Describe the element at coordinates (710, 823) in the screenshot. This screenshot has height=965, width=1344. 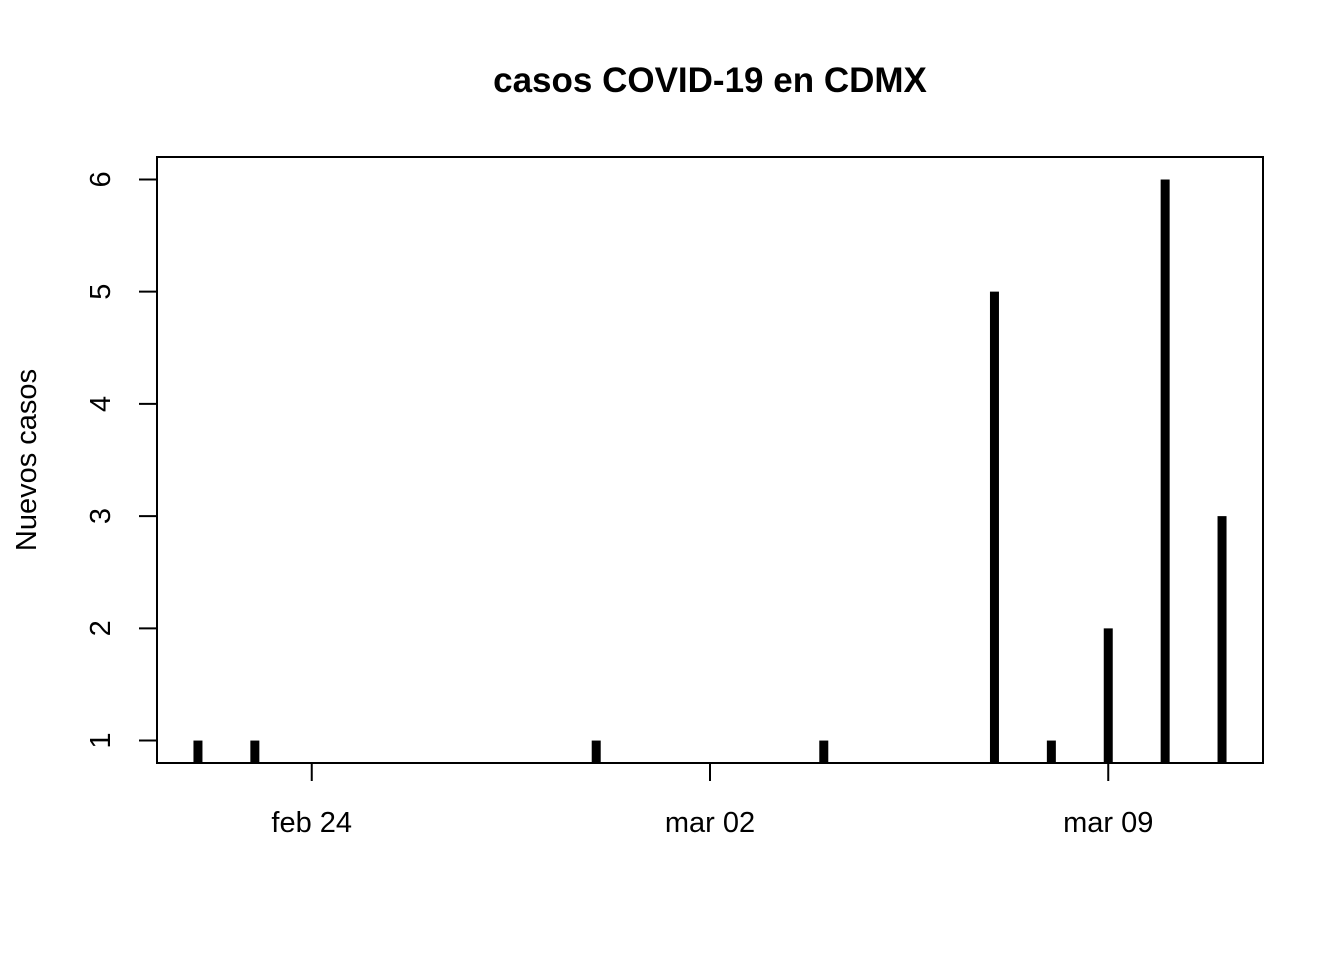
I see `x-tick-label: mar 02` at that location.